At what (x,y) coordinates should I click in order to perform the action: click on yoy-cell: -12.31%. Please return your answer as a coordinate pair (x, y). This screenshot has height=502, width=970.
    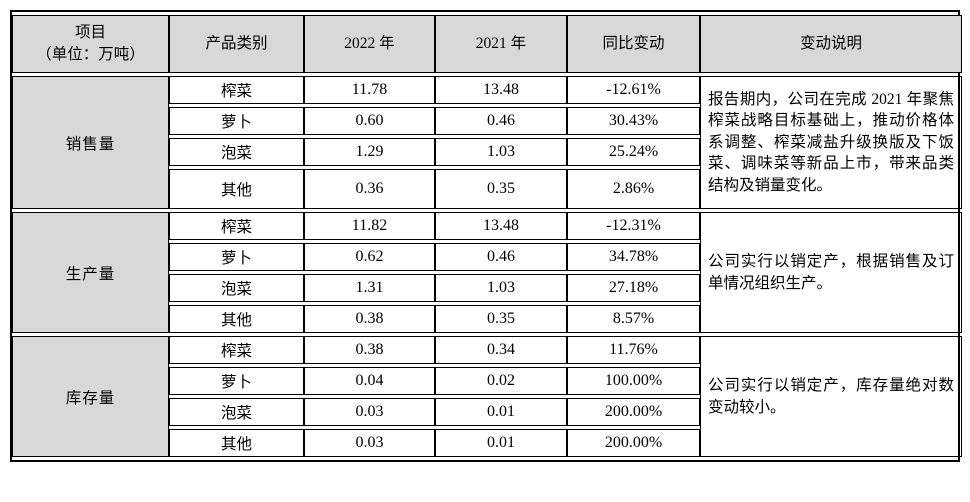
    Looking at the image, I should click on (633, 226).